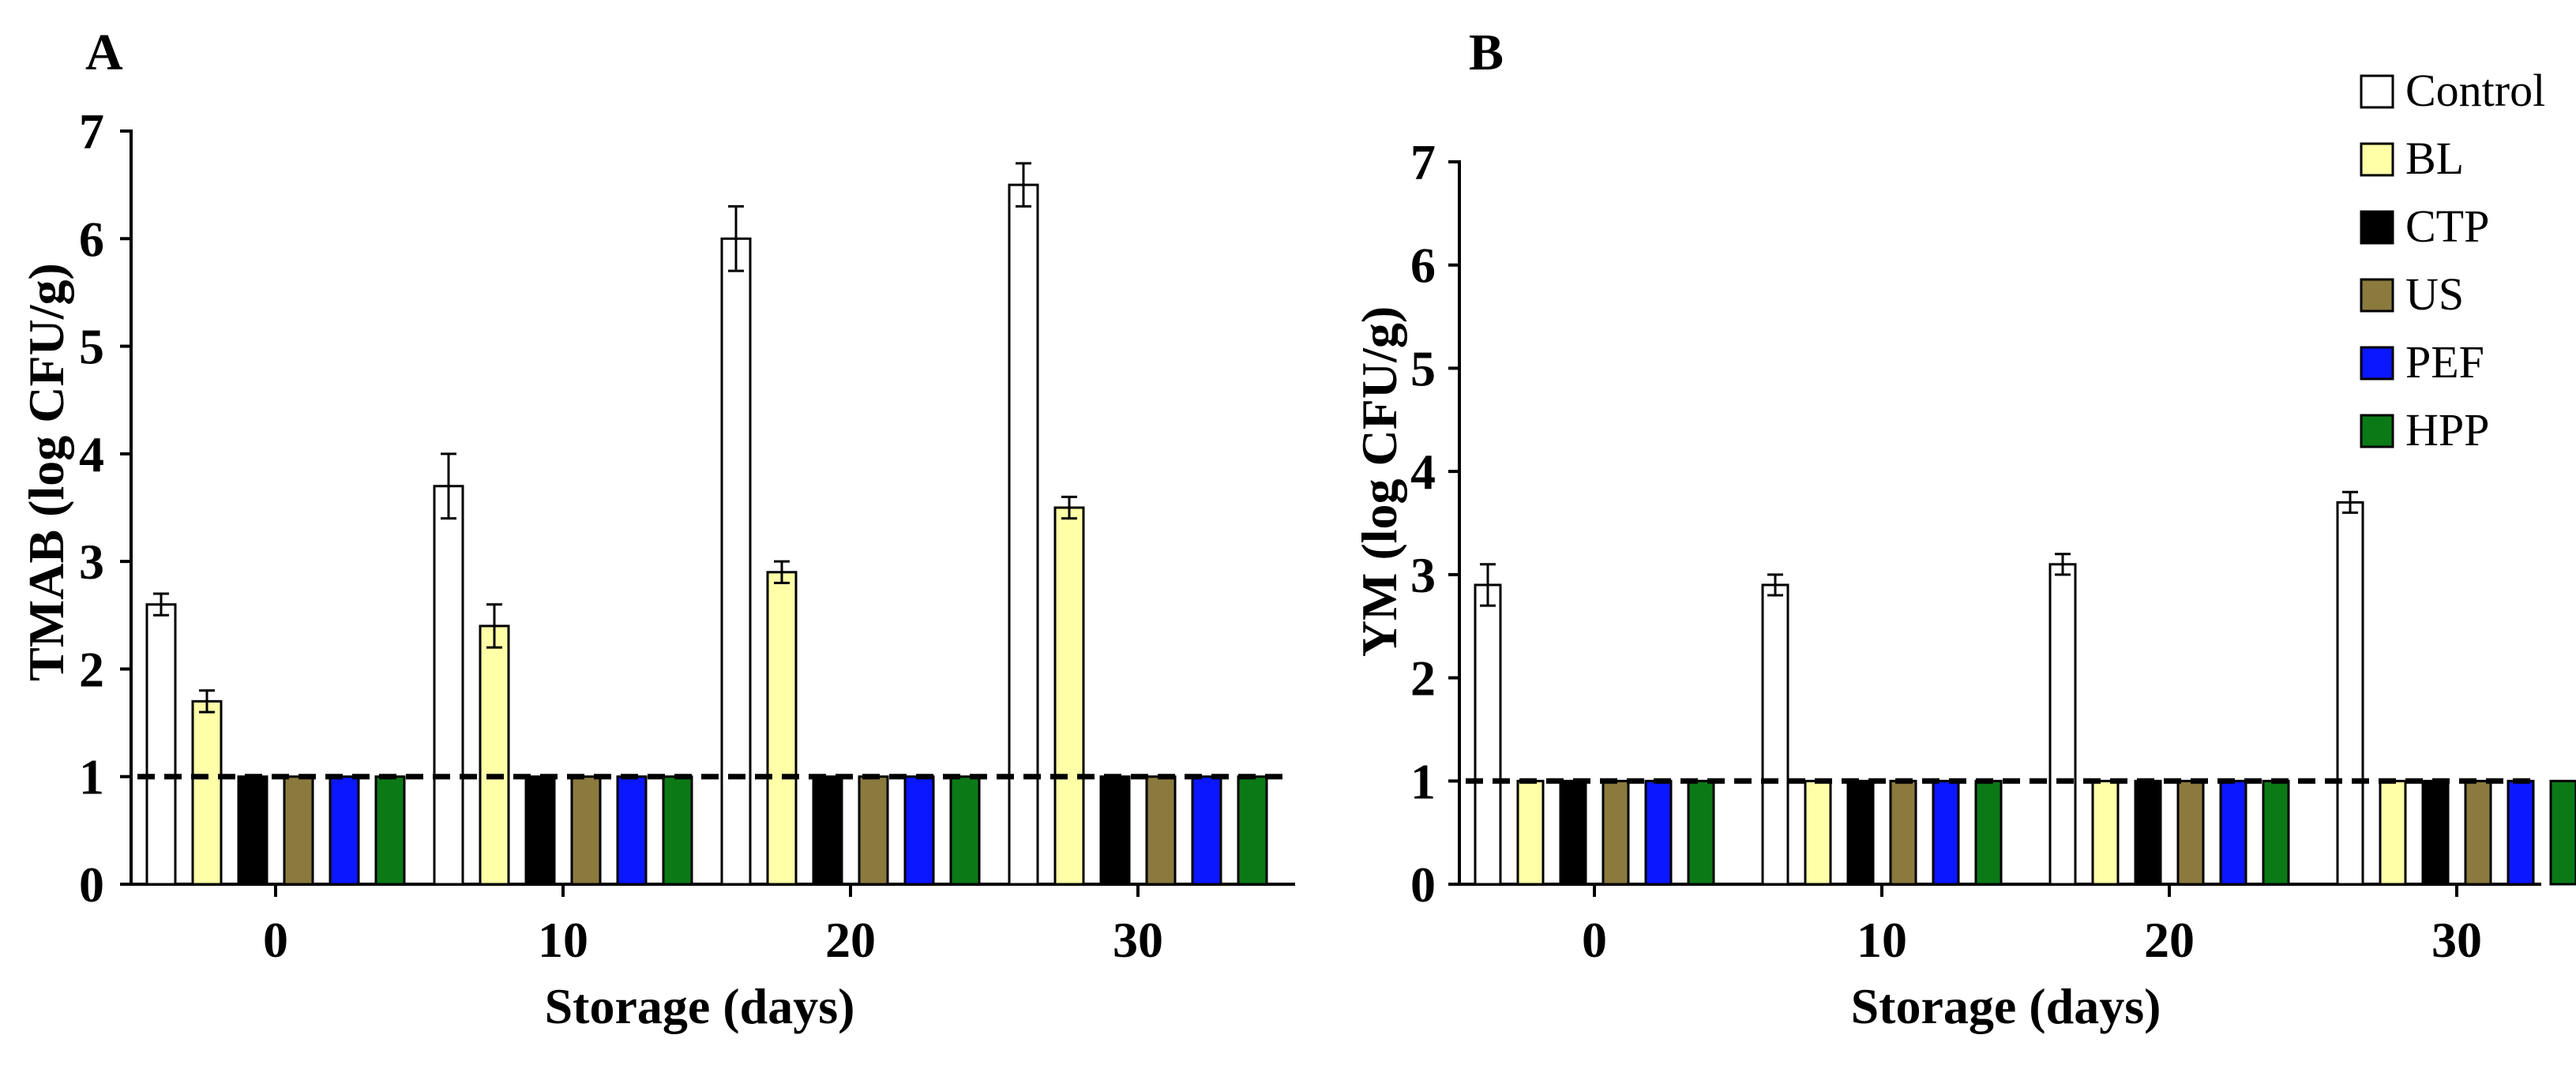 The width and height of the screenshot is (2576, 1065). Describe the element at coordinates (2377, 159) in the screenshot. I see `legend-swatch-bl` at that location.